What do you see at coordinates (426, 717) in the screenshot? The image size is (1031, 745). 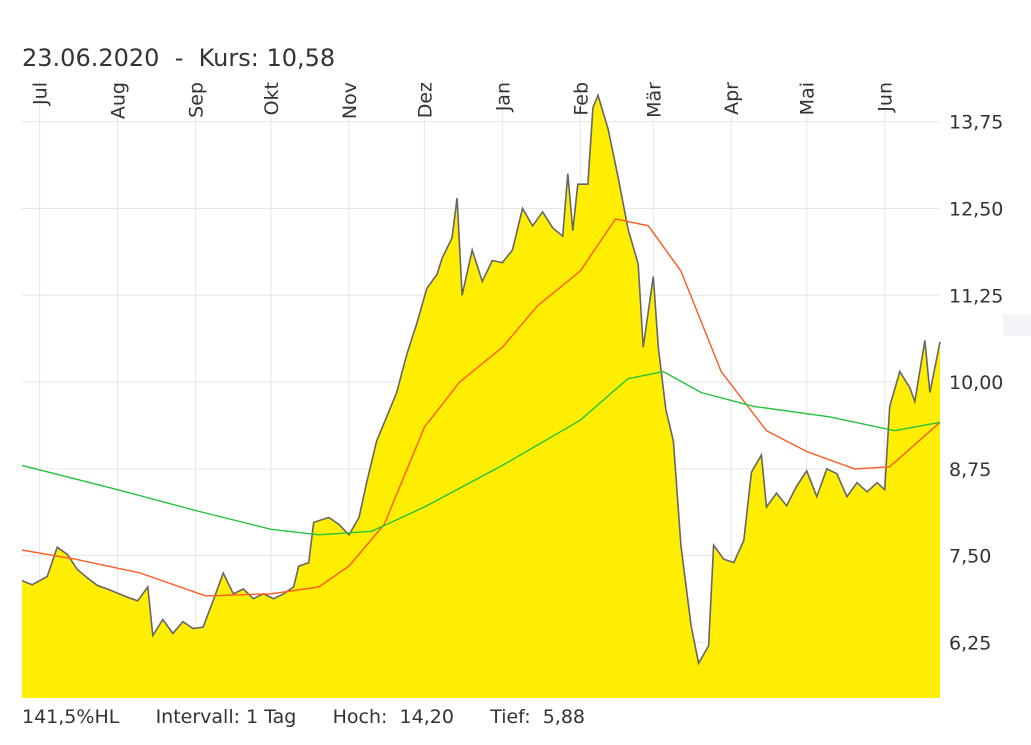 I see `footer-high-value: 14,20` at bounding box center [426, 717].